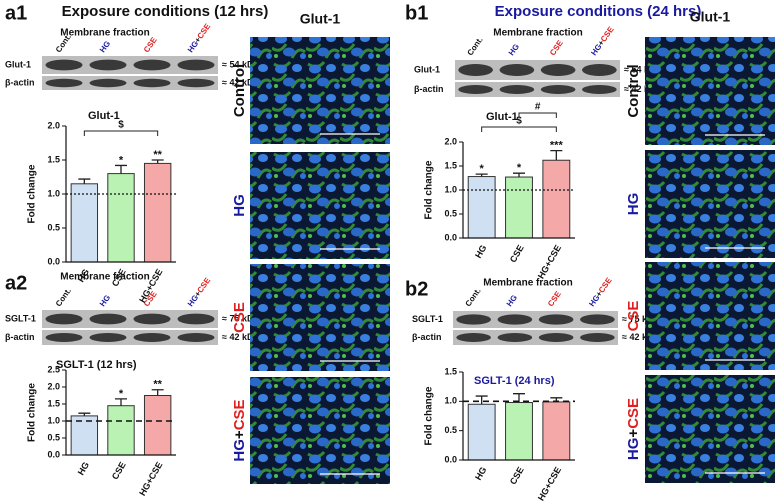  What do you see at coordinates (53, 369) in the screenshot?
I see `y-tick-label: 2.5` at bounding box center [53, 369].